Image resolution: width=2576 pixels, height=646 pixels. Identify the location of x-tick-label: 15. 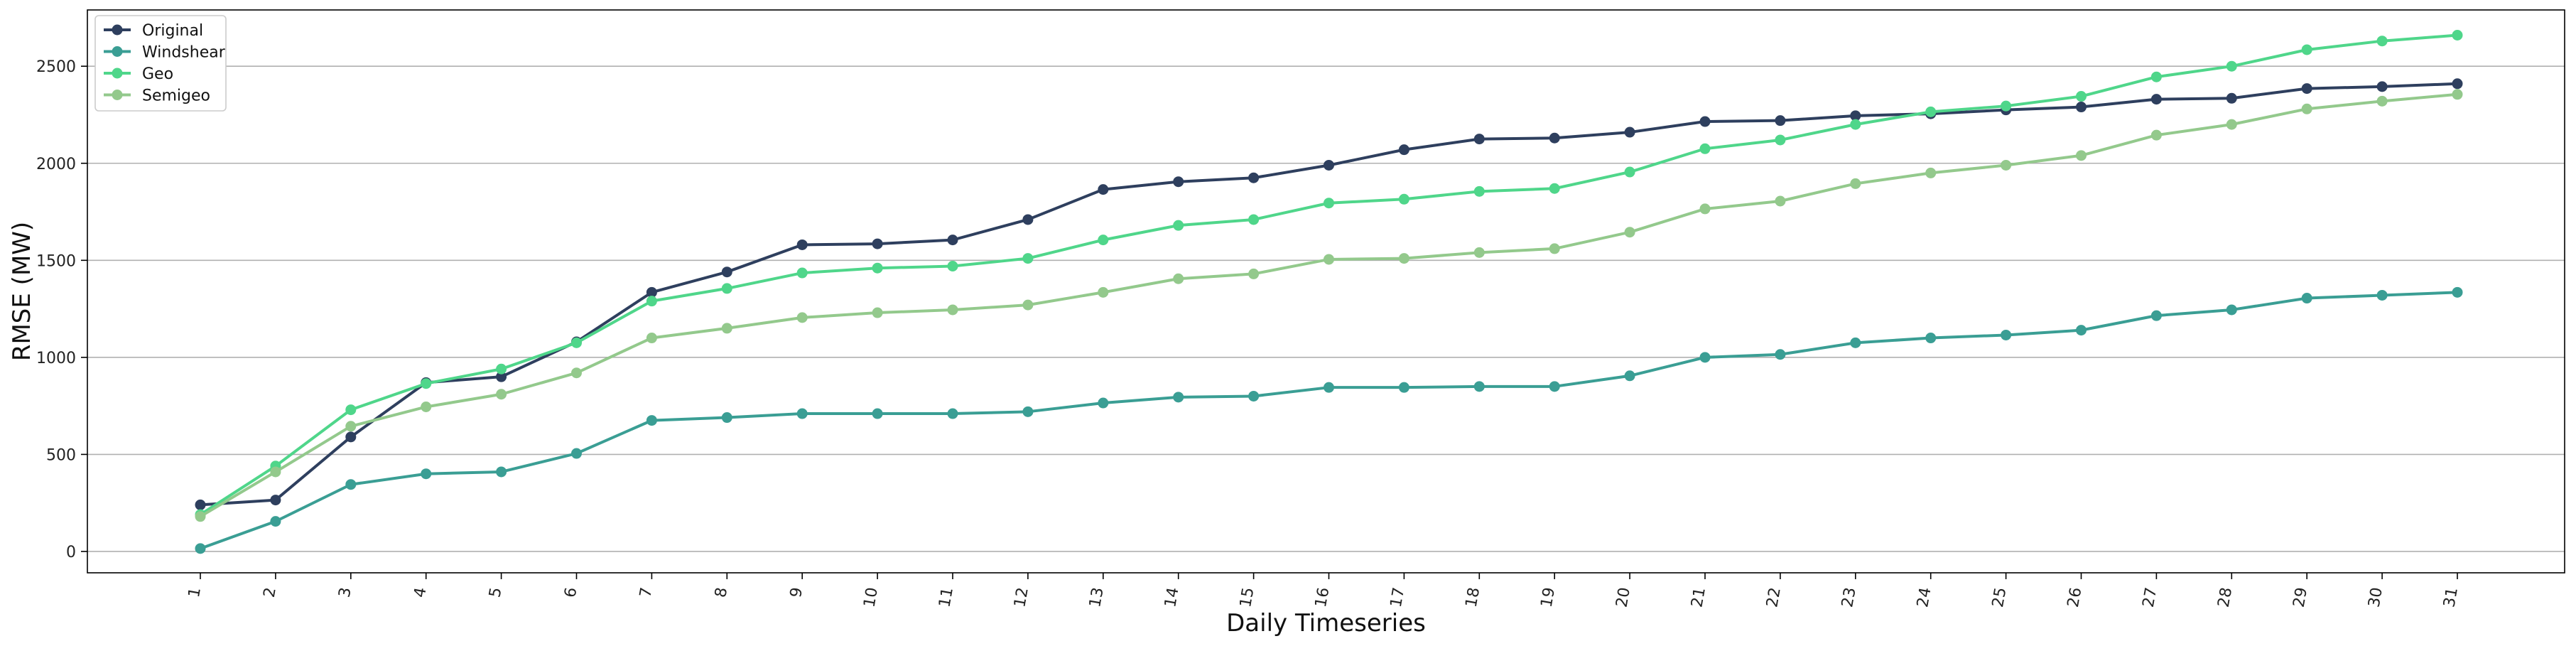
(1247, 597).